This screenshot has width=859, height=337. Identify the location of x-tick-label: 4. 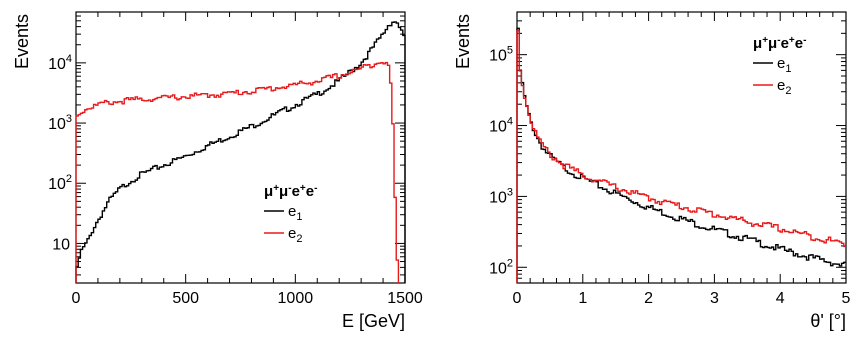
(780, 298).